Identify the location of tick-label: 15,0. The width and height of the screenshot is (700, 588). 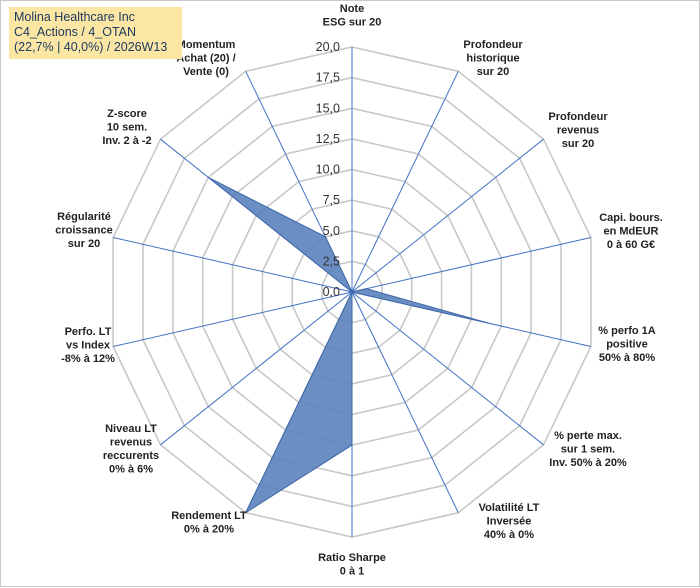
(328, 108).